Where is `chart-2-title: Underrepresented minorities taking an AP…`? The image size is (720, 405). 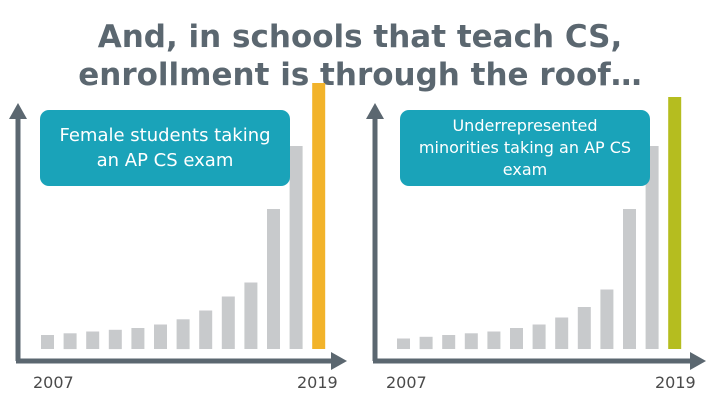 chart-2-title: Underrepresented minorities taking an AP… is located at coordinates (525, 147).